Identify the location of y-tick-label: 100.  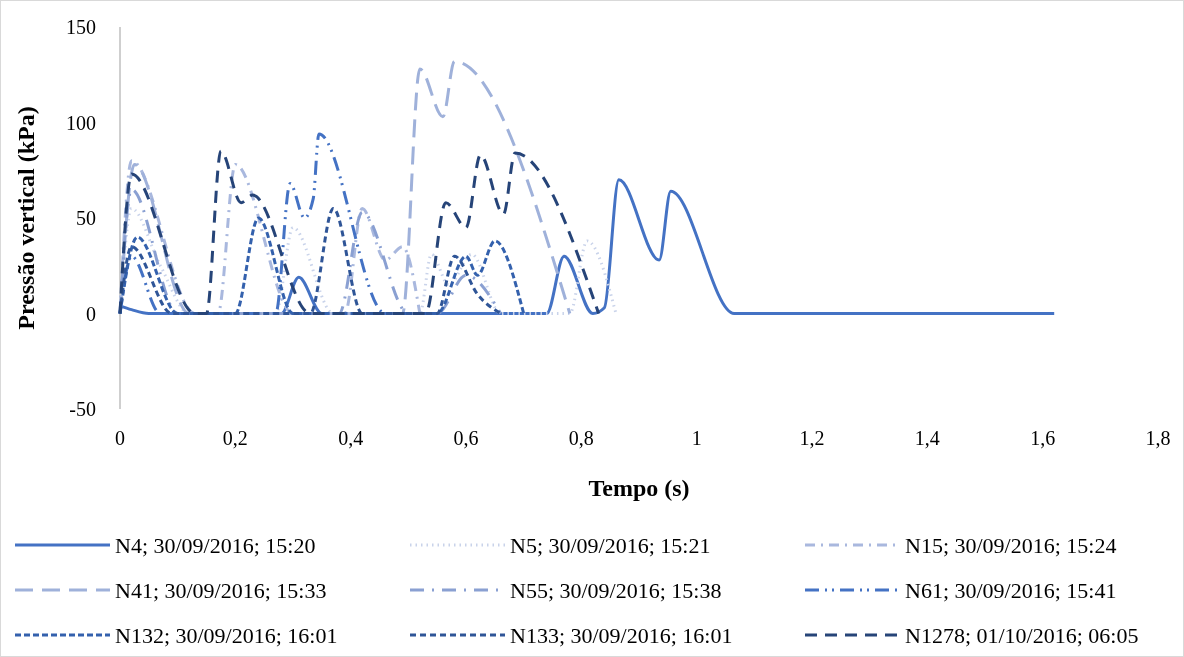
(81, 122).